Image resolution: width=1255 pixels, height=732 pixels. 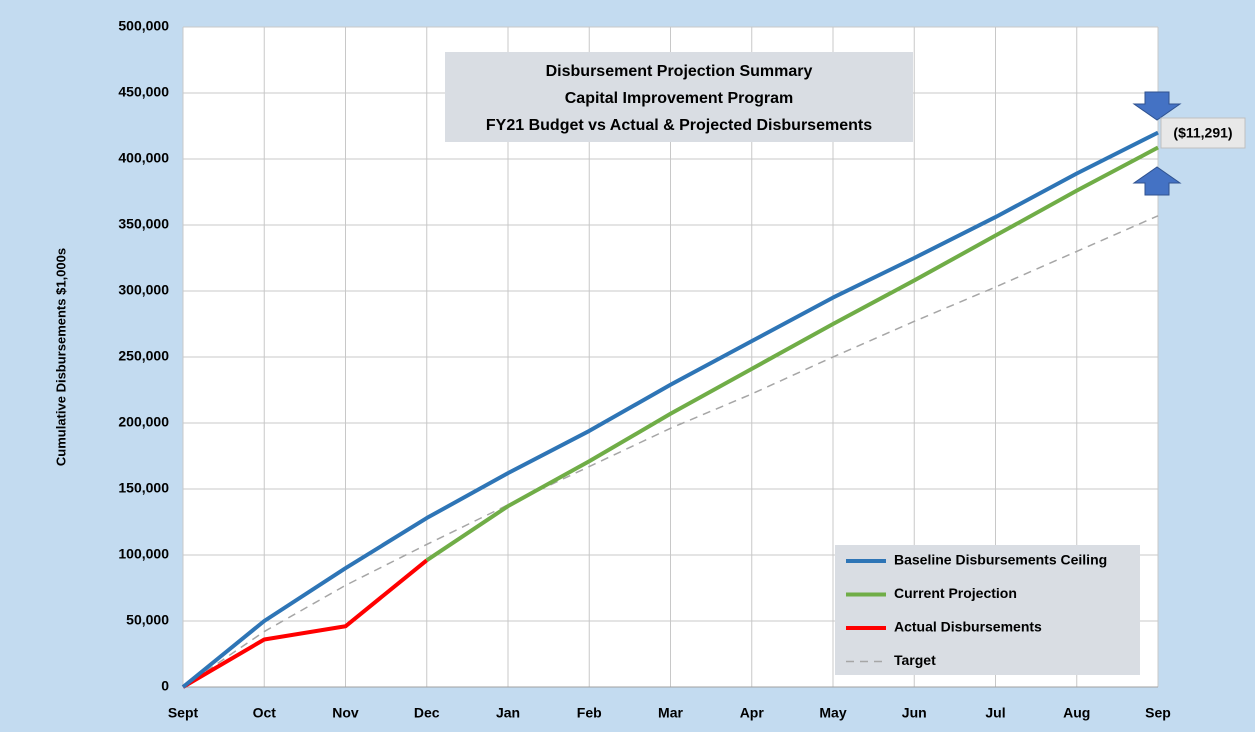 I want to click on y-tick-label: 150,000, so click(x=143, y=488).